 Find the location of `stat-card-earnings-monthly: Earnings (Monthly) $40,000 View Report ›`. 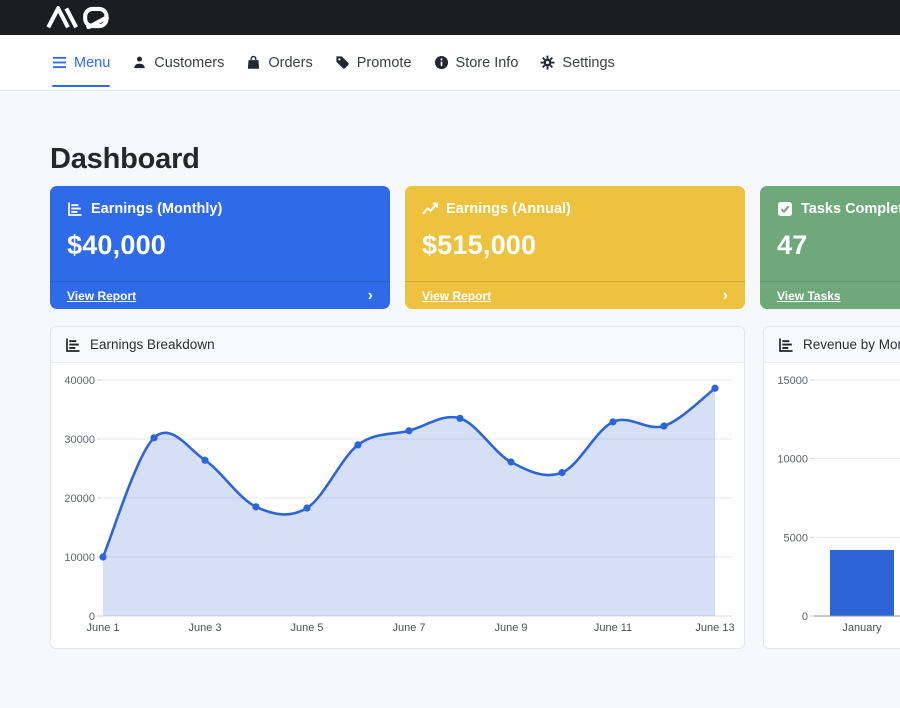

stat-card-earnings-monthly: Earnings (Monthly) $40,000 View Report › is located at coordinates (220, 247).